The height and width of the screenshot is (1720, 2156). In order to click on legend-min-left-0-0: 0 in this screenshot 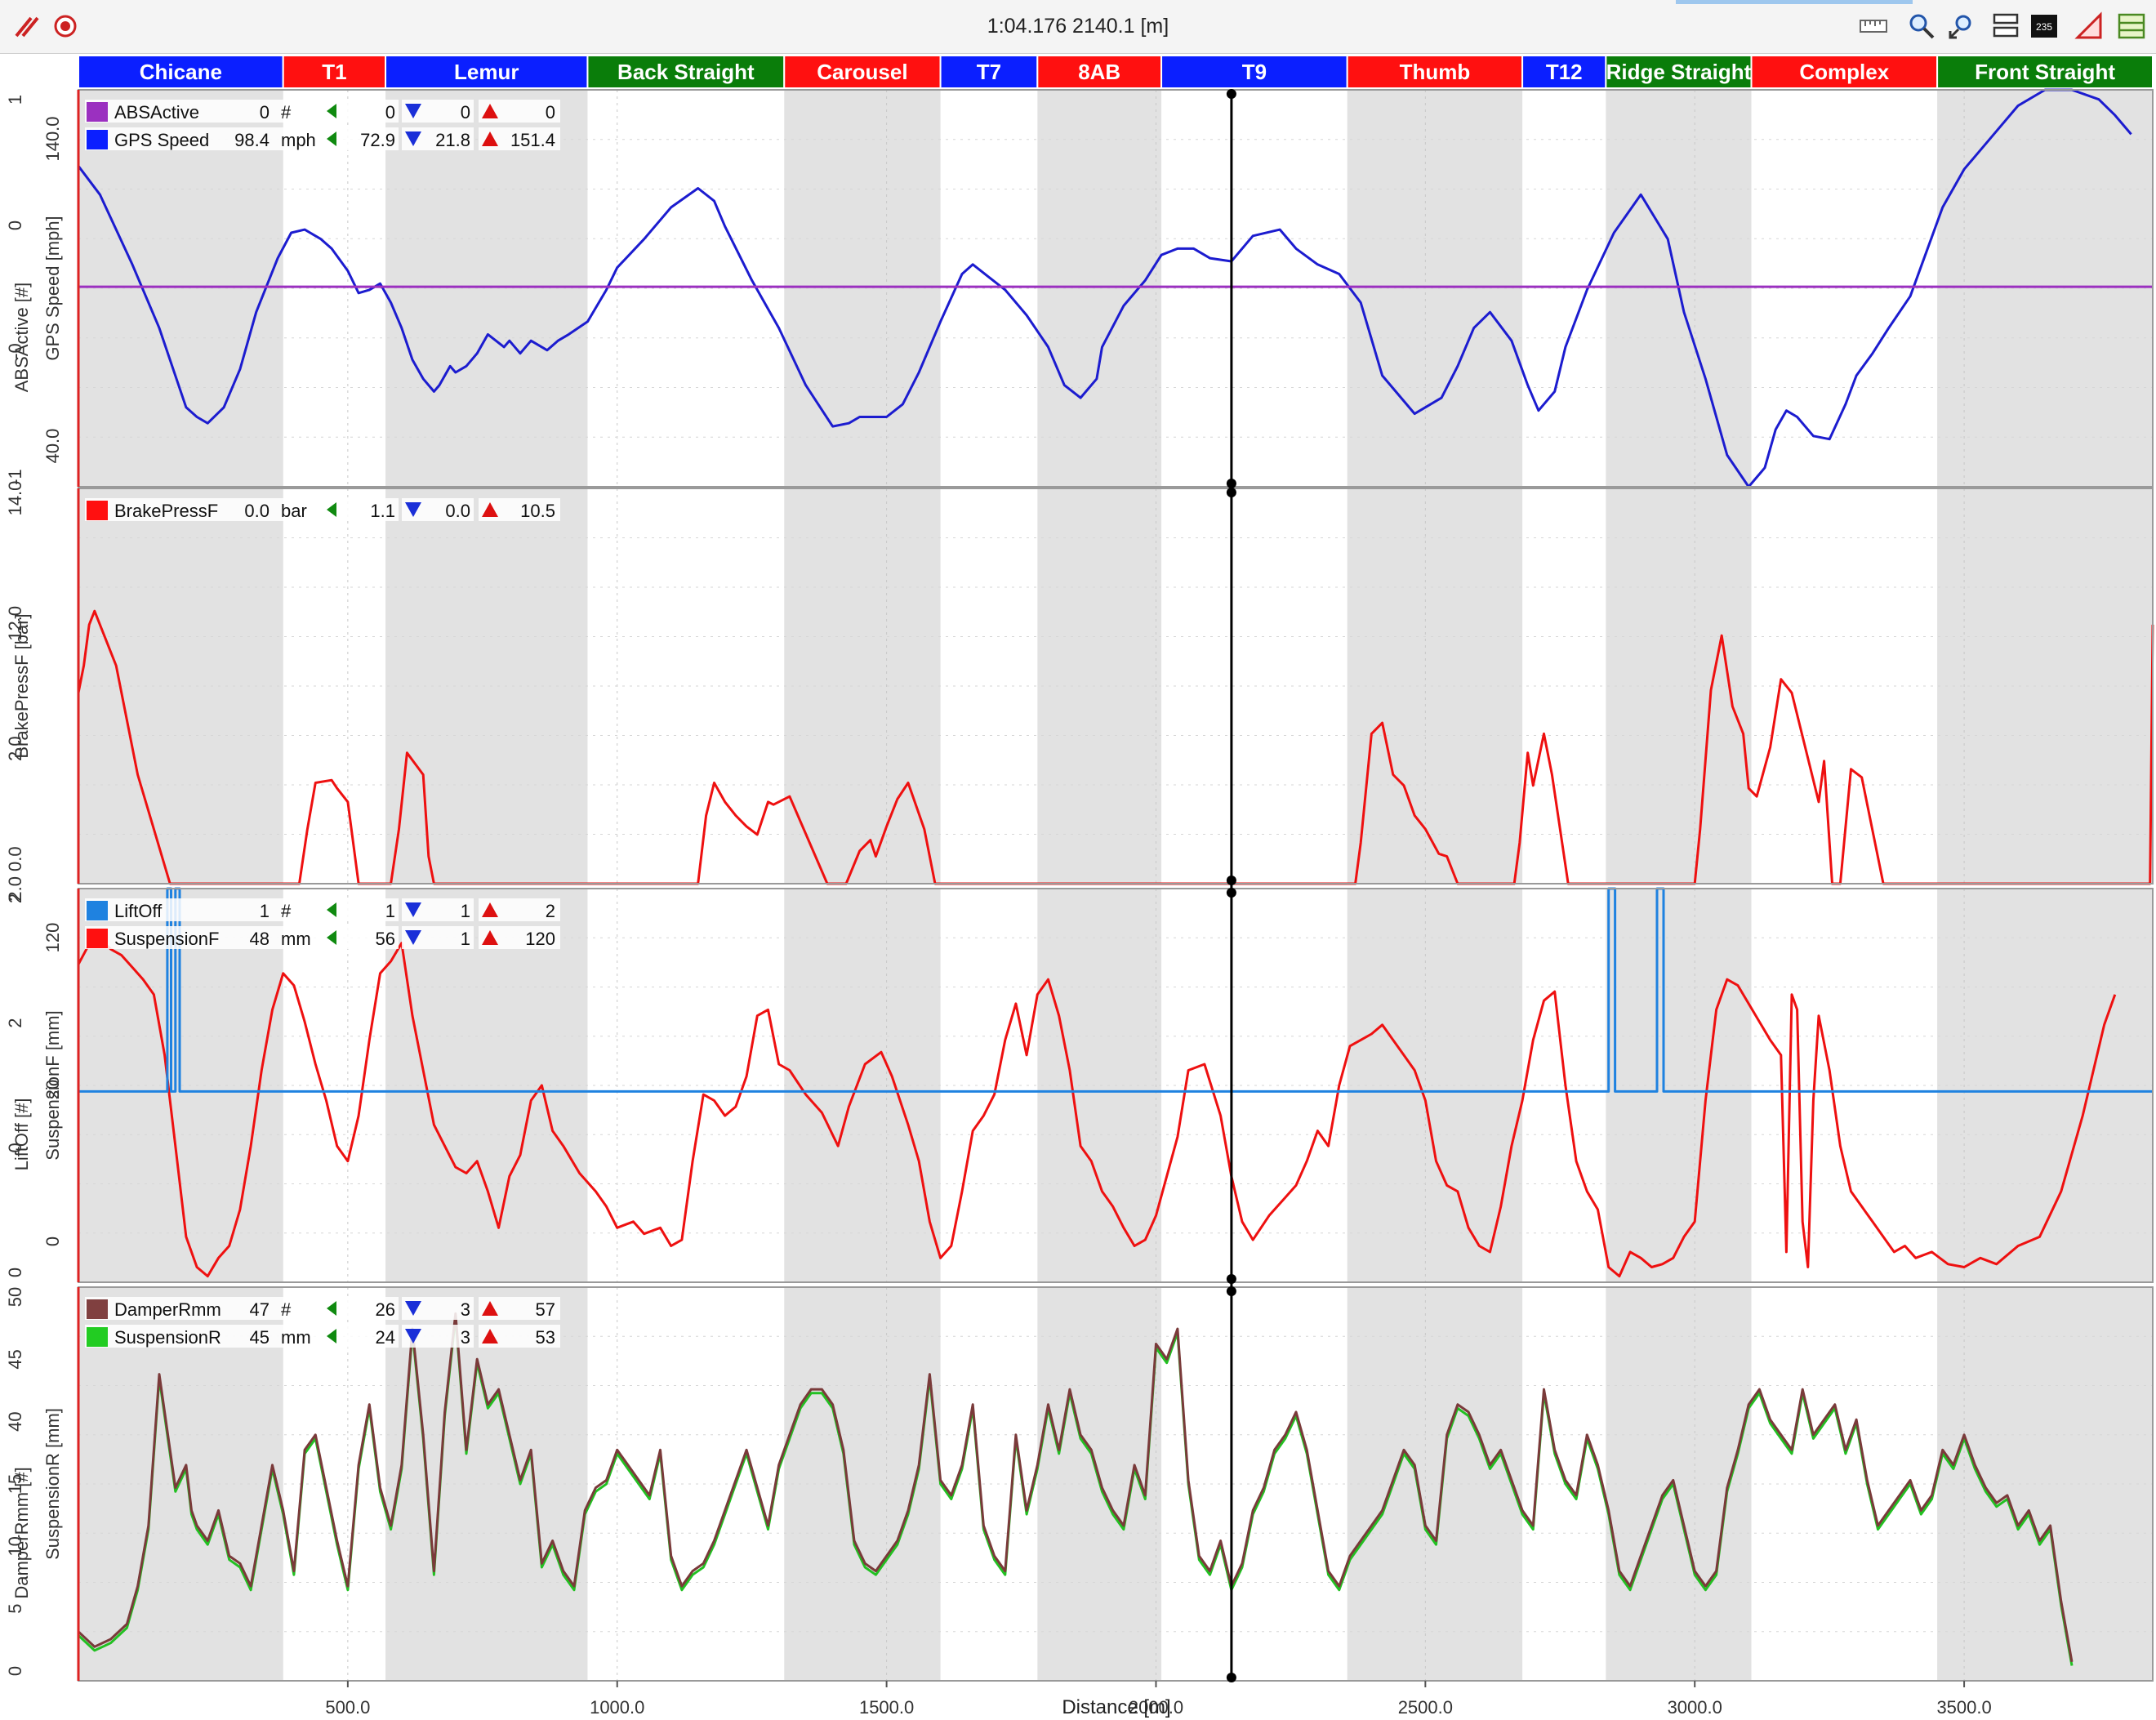, I will do `click(390, 112)`.